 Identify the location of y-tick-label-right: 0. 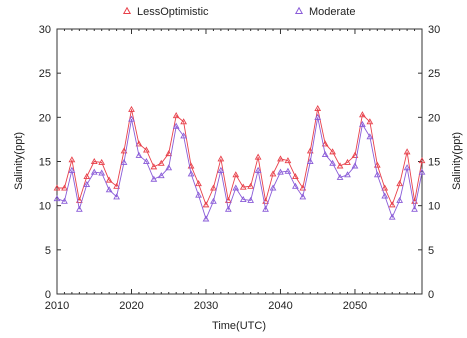
(431, 295).